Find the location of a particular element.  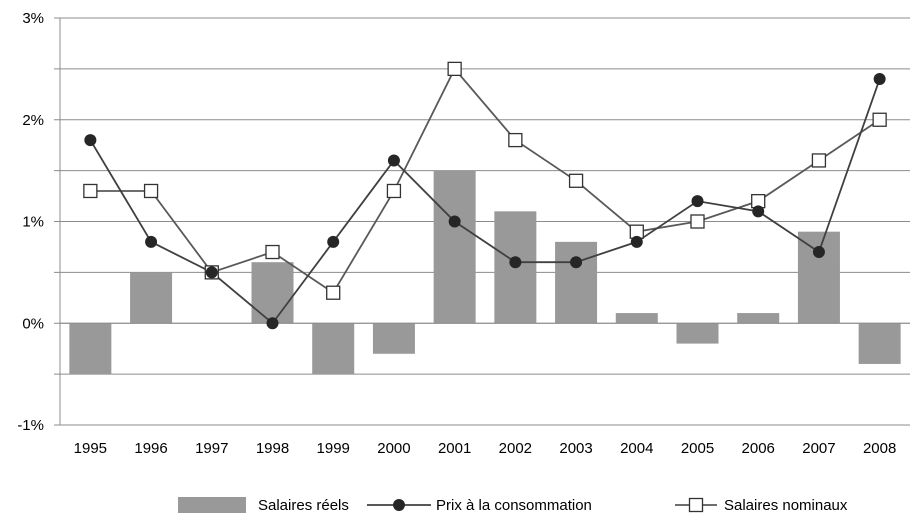

legend-marker-prices is located at coordinates (399, 505).